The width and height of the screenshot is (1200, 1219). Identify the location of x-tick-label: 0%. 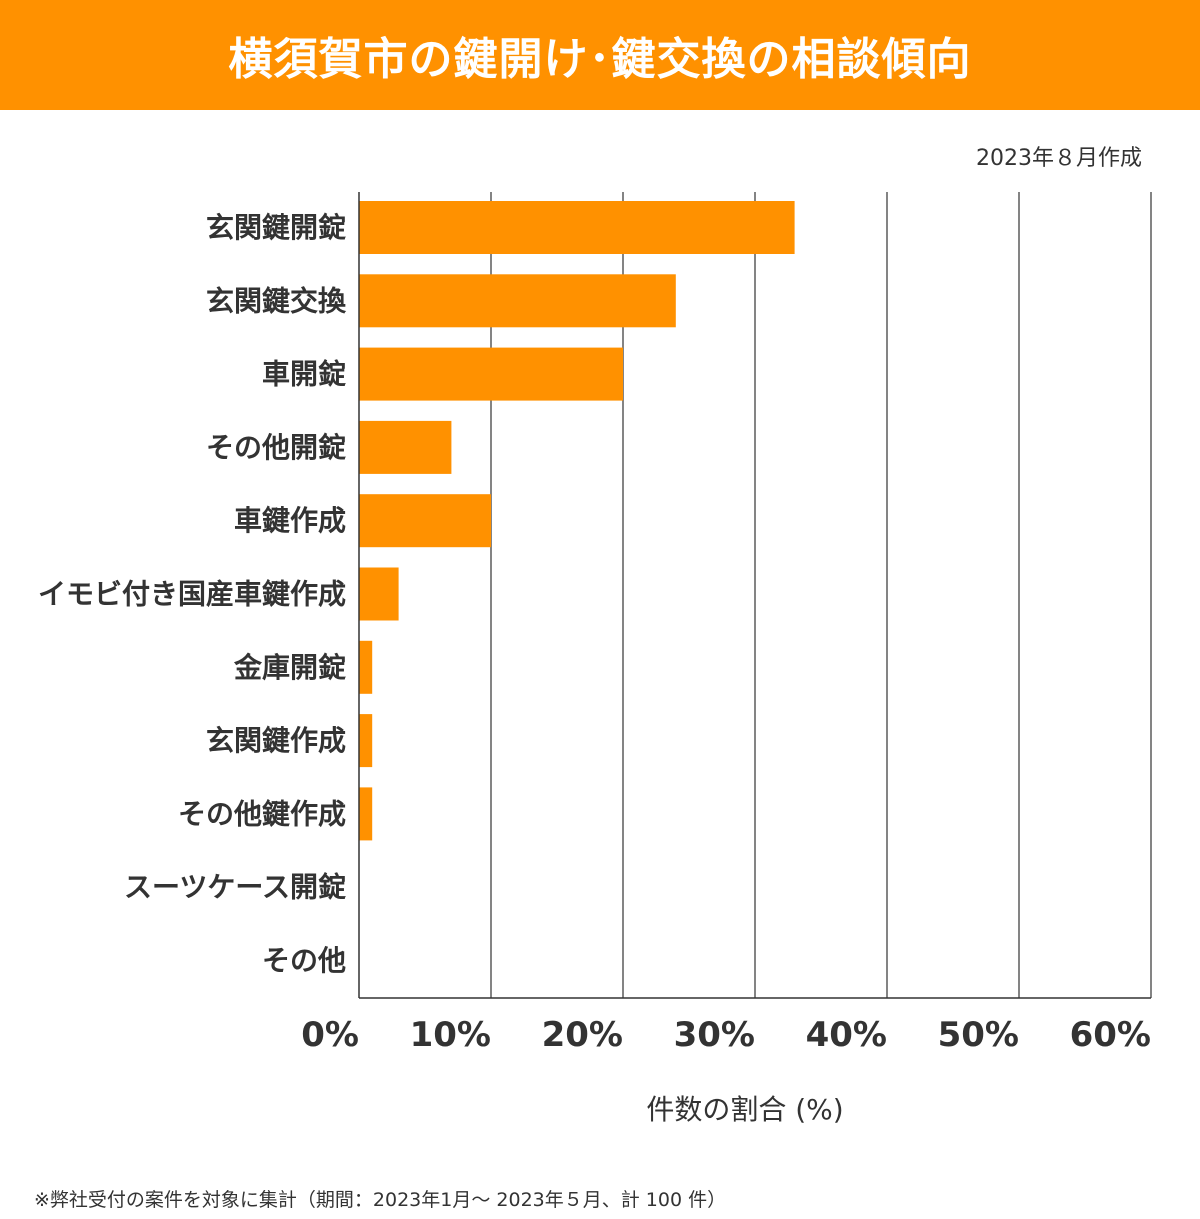
(330, 1035).